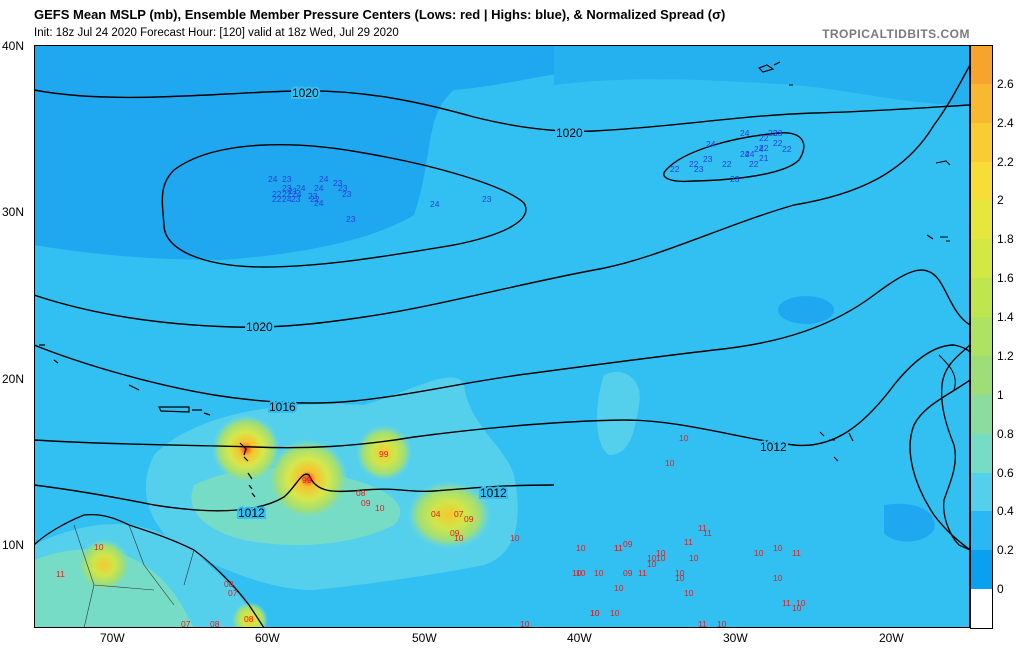 This screenshot has width=1024, height=648. Describe the element at coordinates (806, 310) in the screenshot. I see `spread-low-area-east` at that location.